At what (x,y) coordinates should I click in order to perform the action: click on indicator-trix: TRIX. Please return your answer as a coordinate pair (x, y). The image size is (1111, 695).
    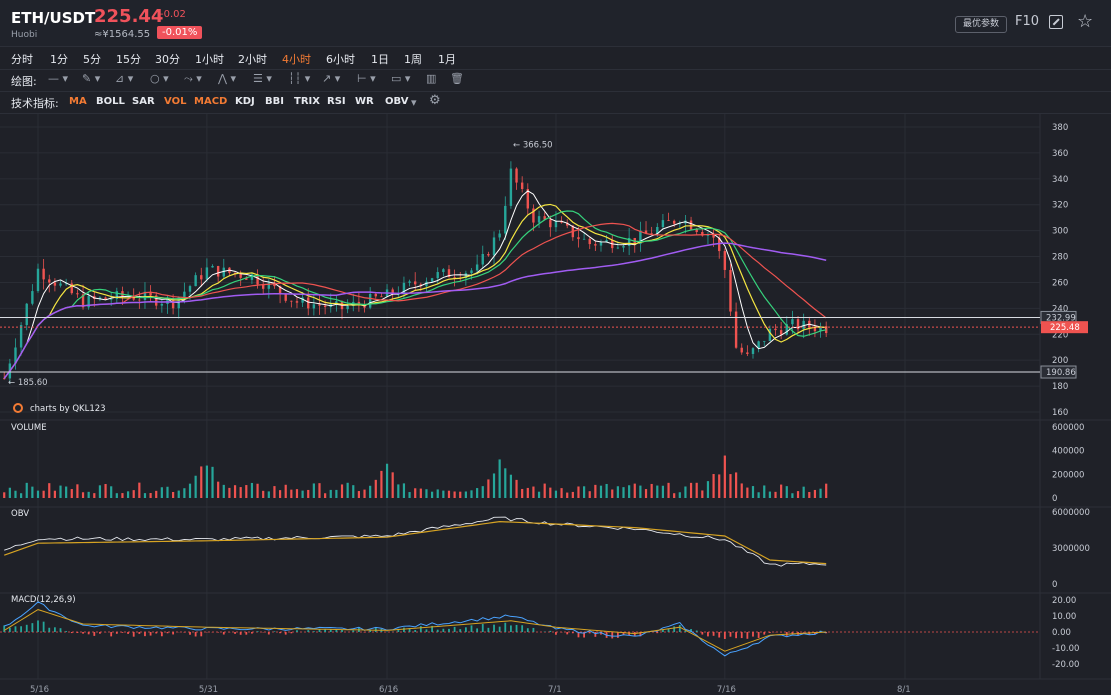
    Looking at the image, I should click on (307, 101).